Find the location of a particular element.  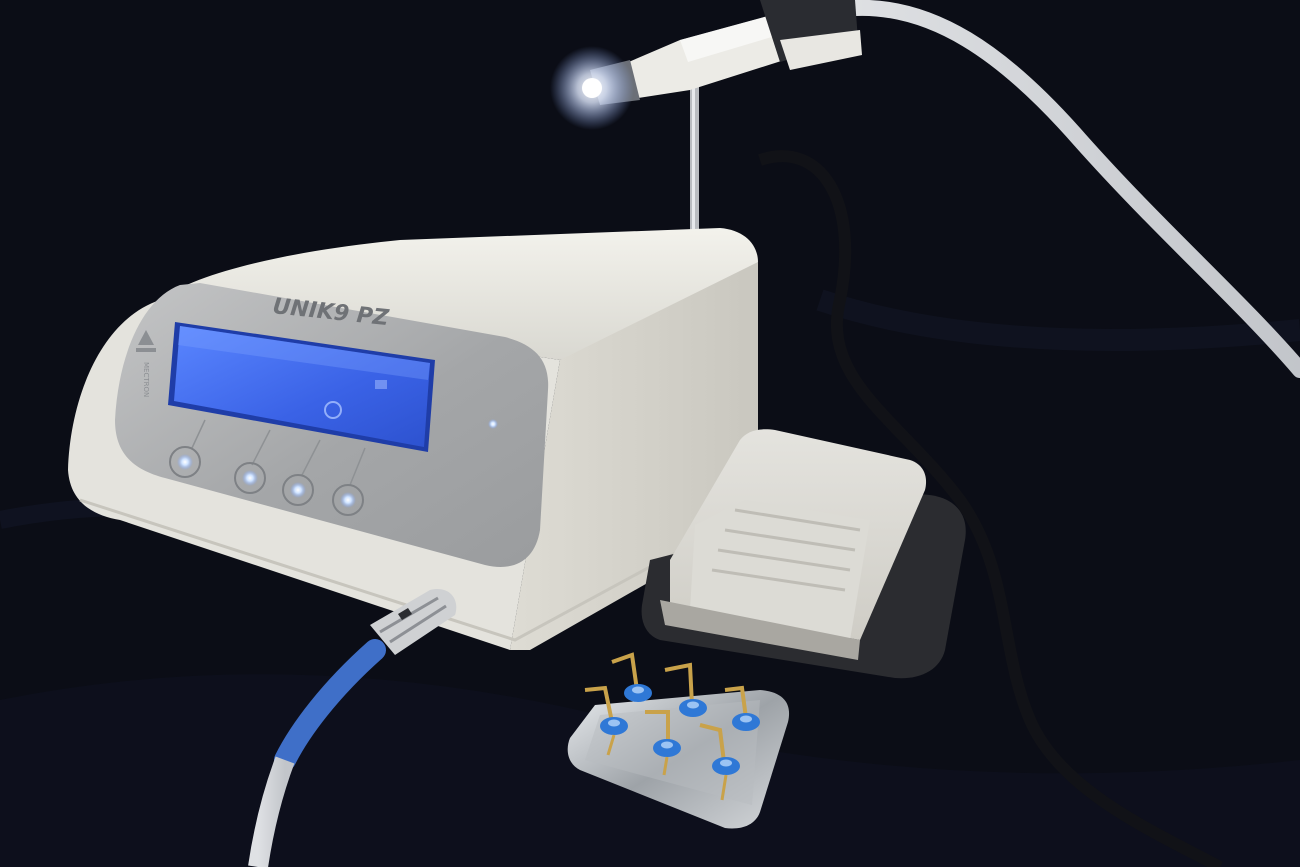

connector-arrow-icon is located at coordinates (405, 614).